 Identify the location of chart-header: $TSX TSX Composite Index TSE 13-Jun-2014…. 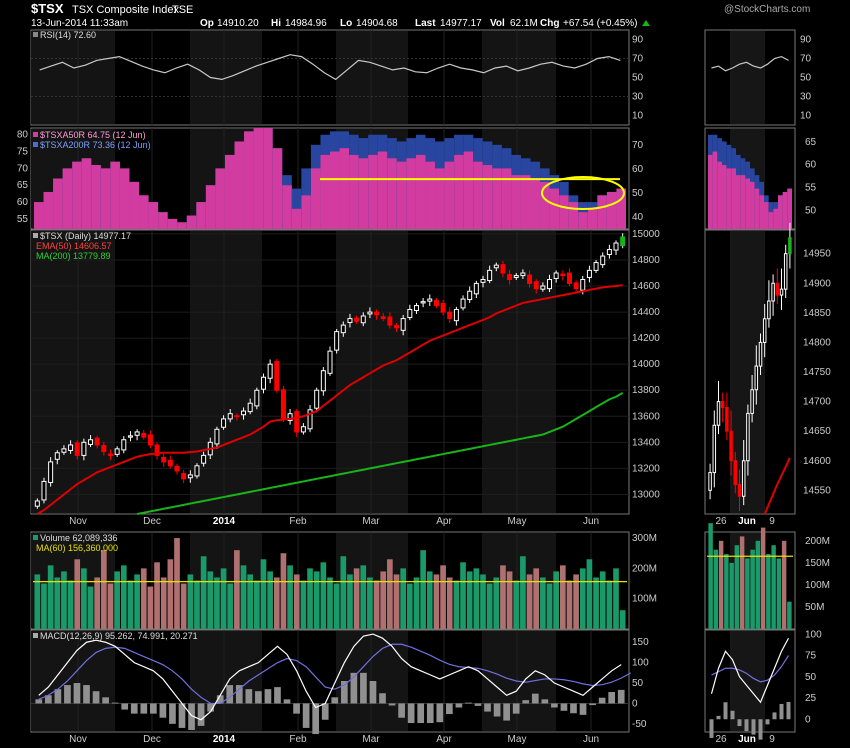
(420, 15).